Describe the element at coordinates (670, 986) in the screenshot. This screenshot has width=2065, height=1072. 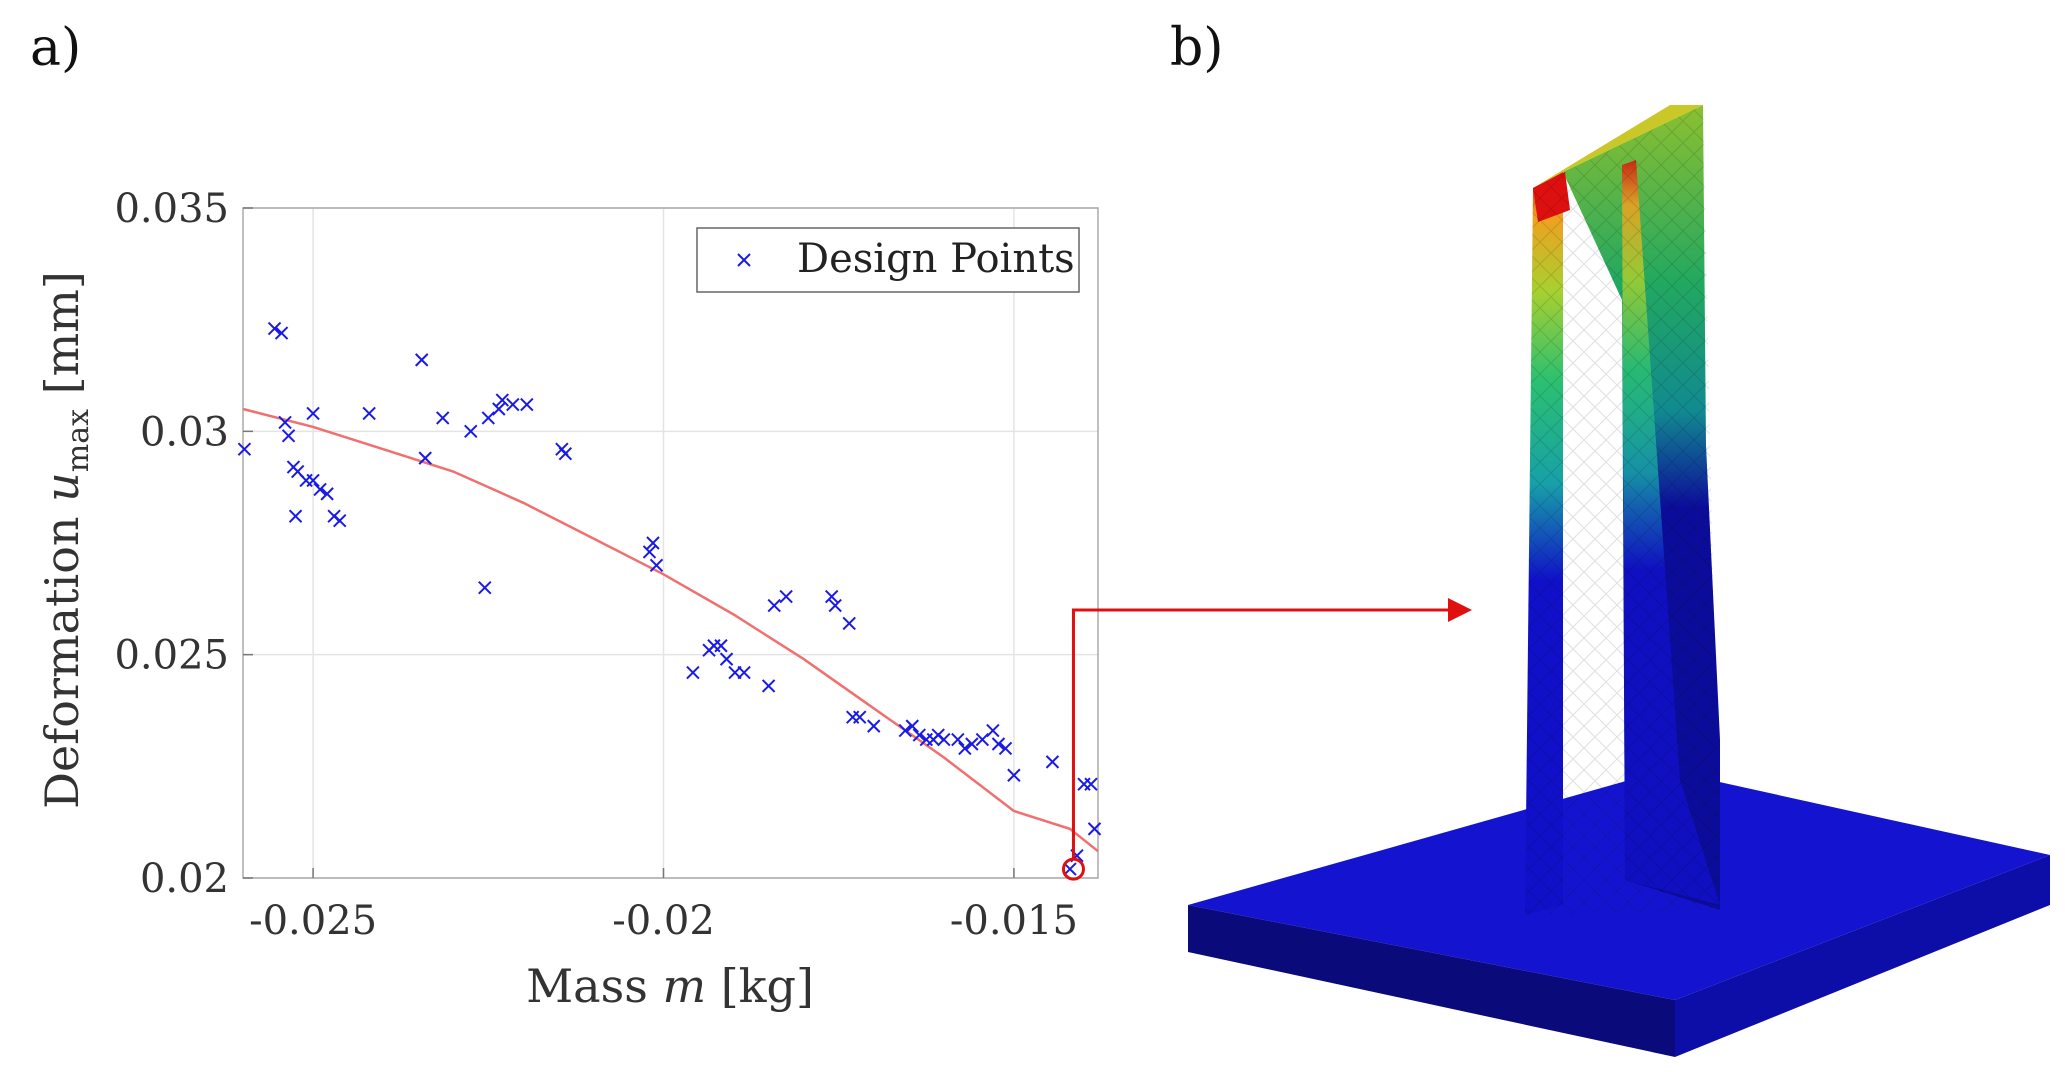
I see `x-axis-label: Mass m [kg]` at that location.